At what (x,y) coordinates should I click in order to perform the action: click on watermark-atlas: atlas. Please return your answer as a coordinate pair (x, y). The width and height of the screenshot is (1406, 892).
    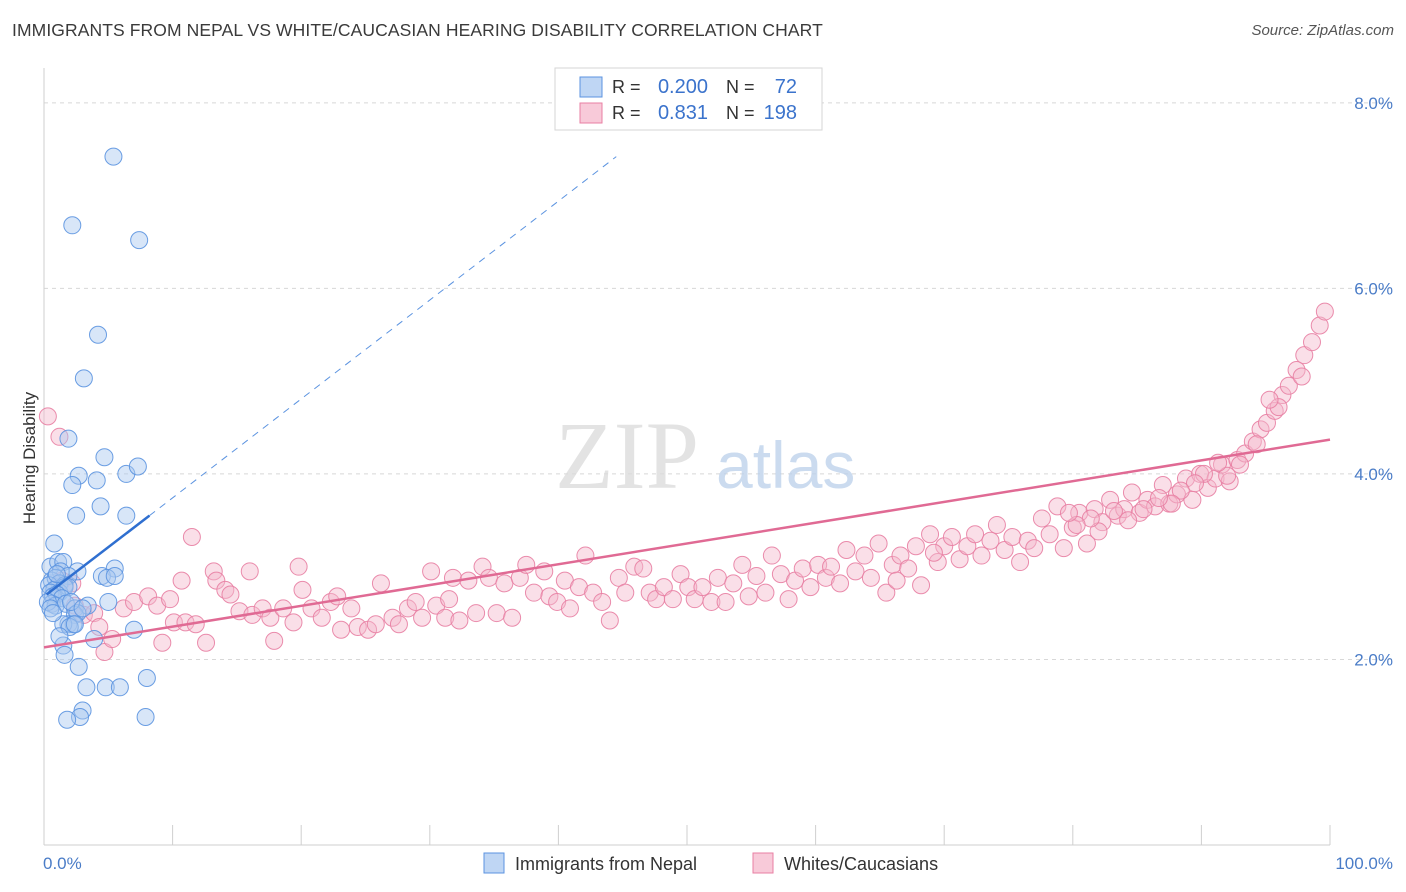
    Looking at the image, I should click on (785, 465).